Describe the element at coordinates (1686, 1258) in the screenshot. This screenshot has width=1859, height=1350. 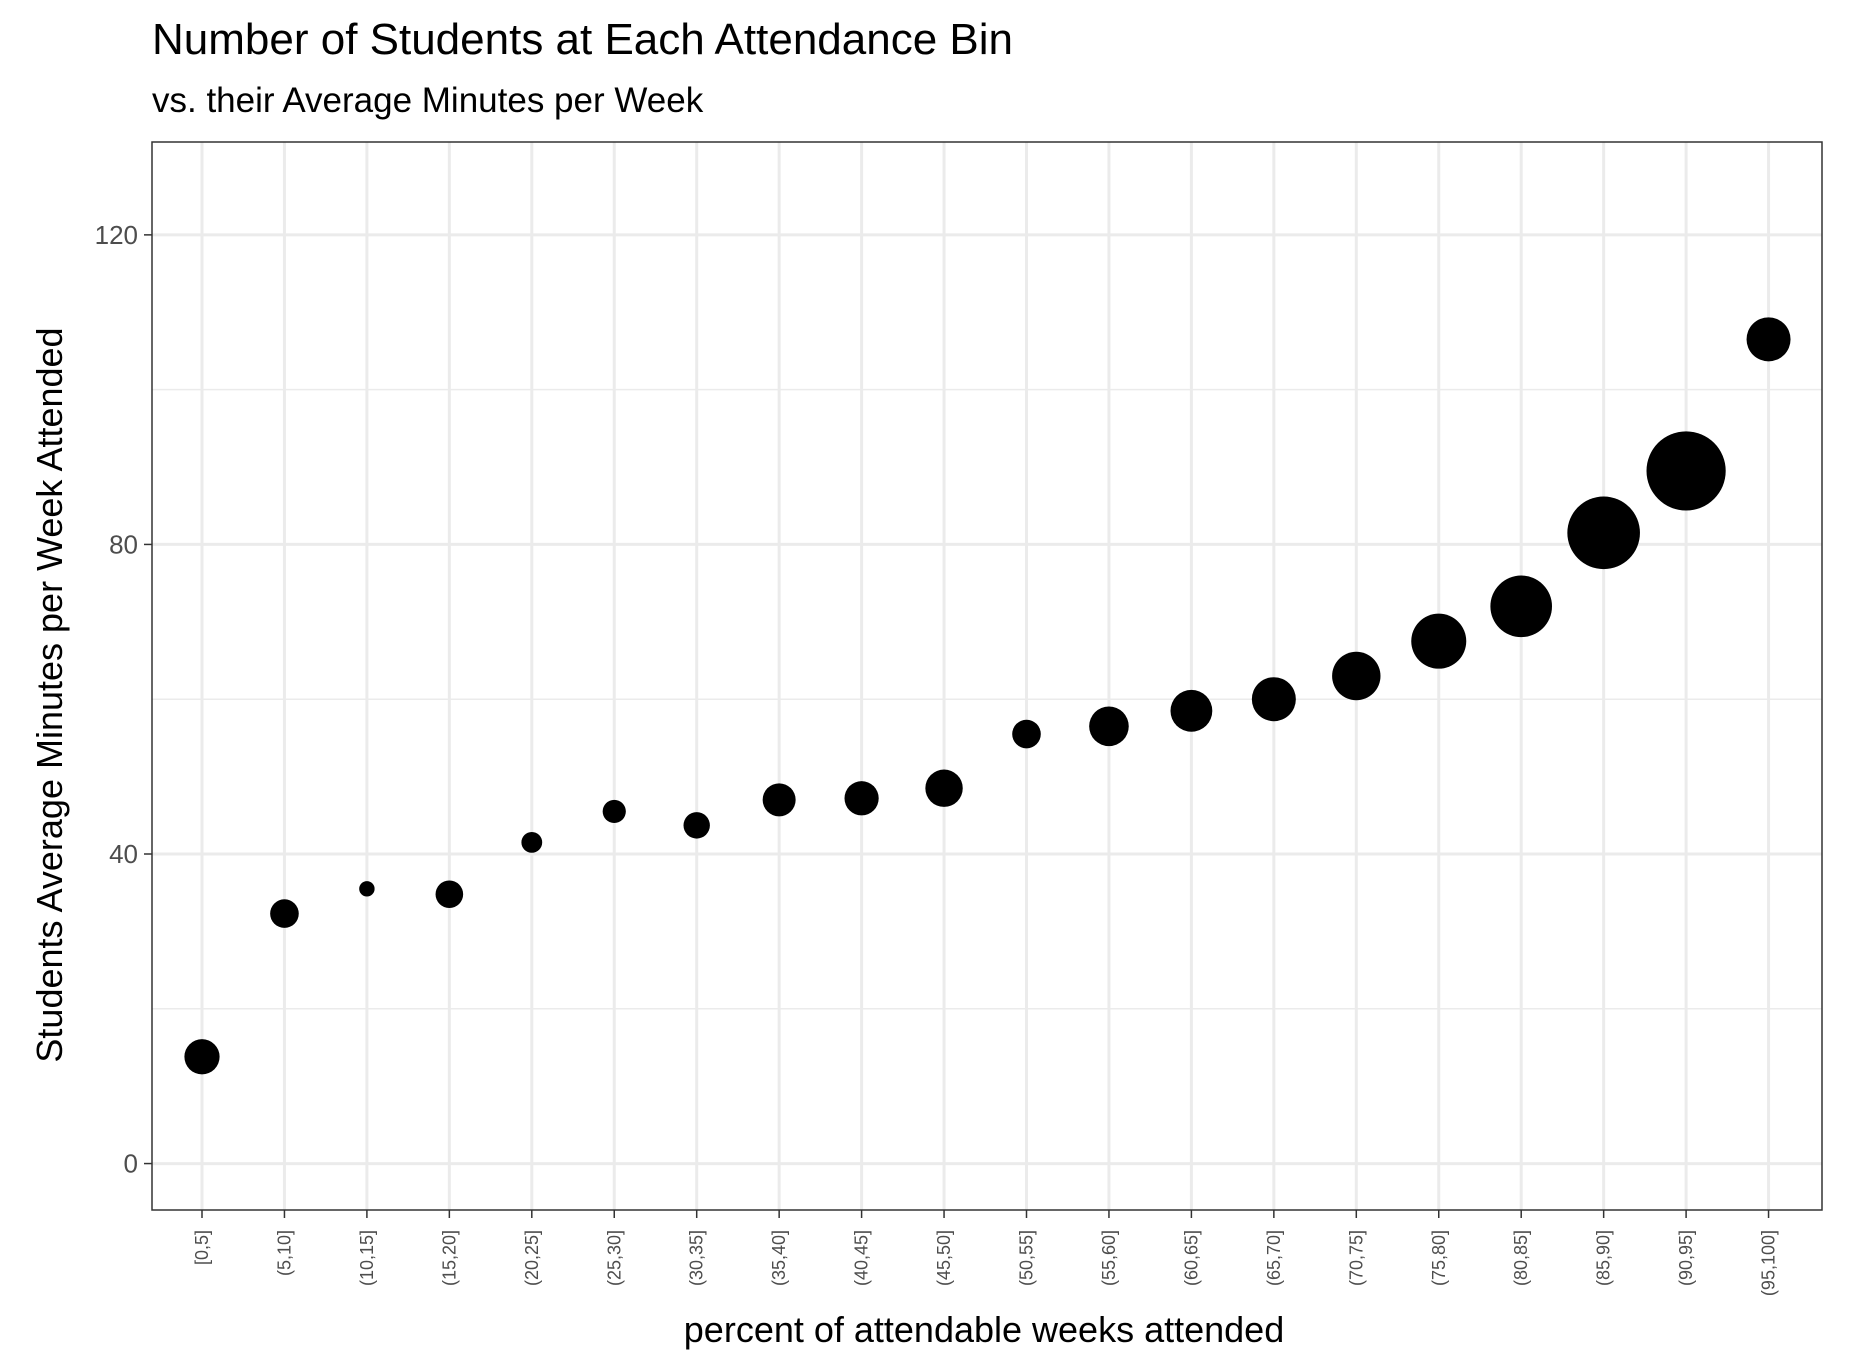
I see `x-tick-label: (90,95]` at that location.